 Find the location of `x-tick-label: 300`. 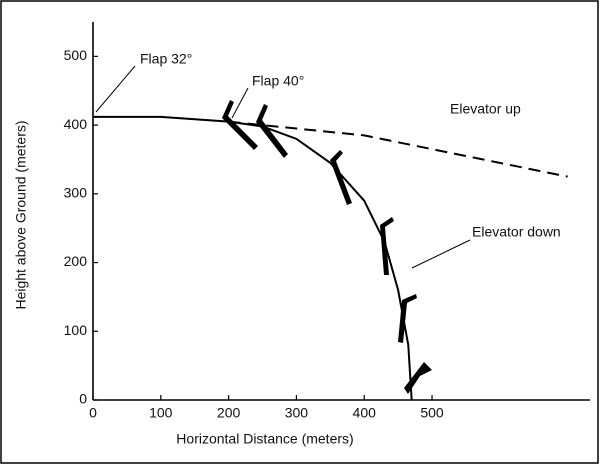

x-tick-label: 300 is located at coordinates (297, 413).